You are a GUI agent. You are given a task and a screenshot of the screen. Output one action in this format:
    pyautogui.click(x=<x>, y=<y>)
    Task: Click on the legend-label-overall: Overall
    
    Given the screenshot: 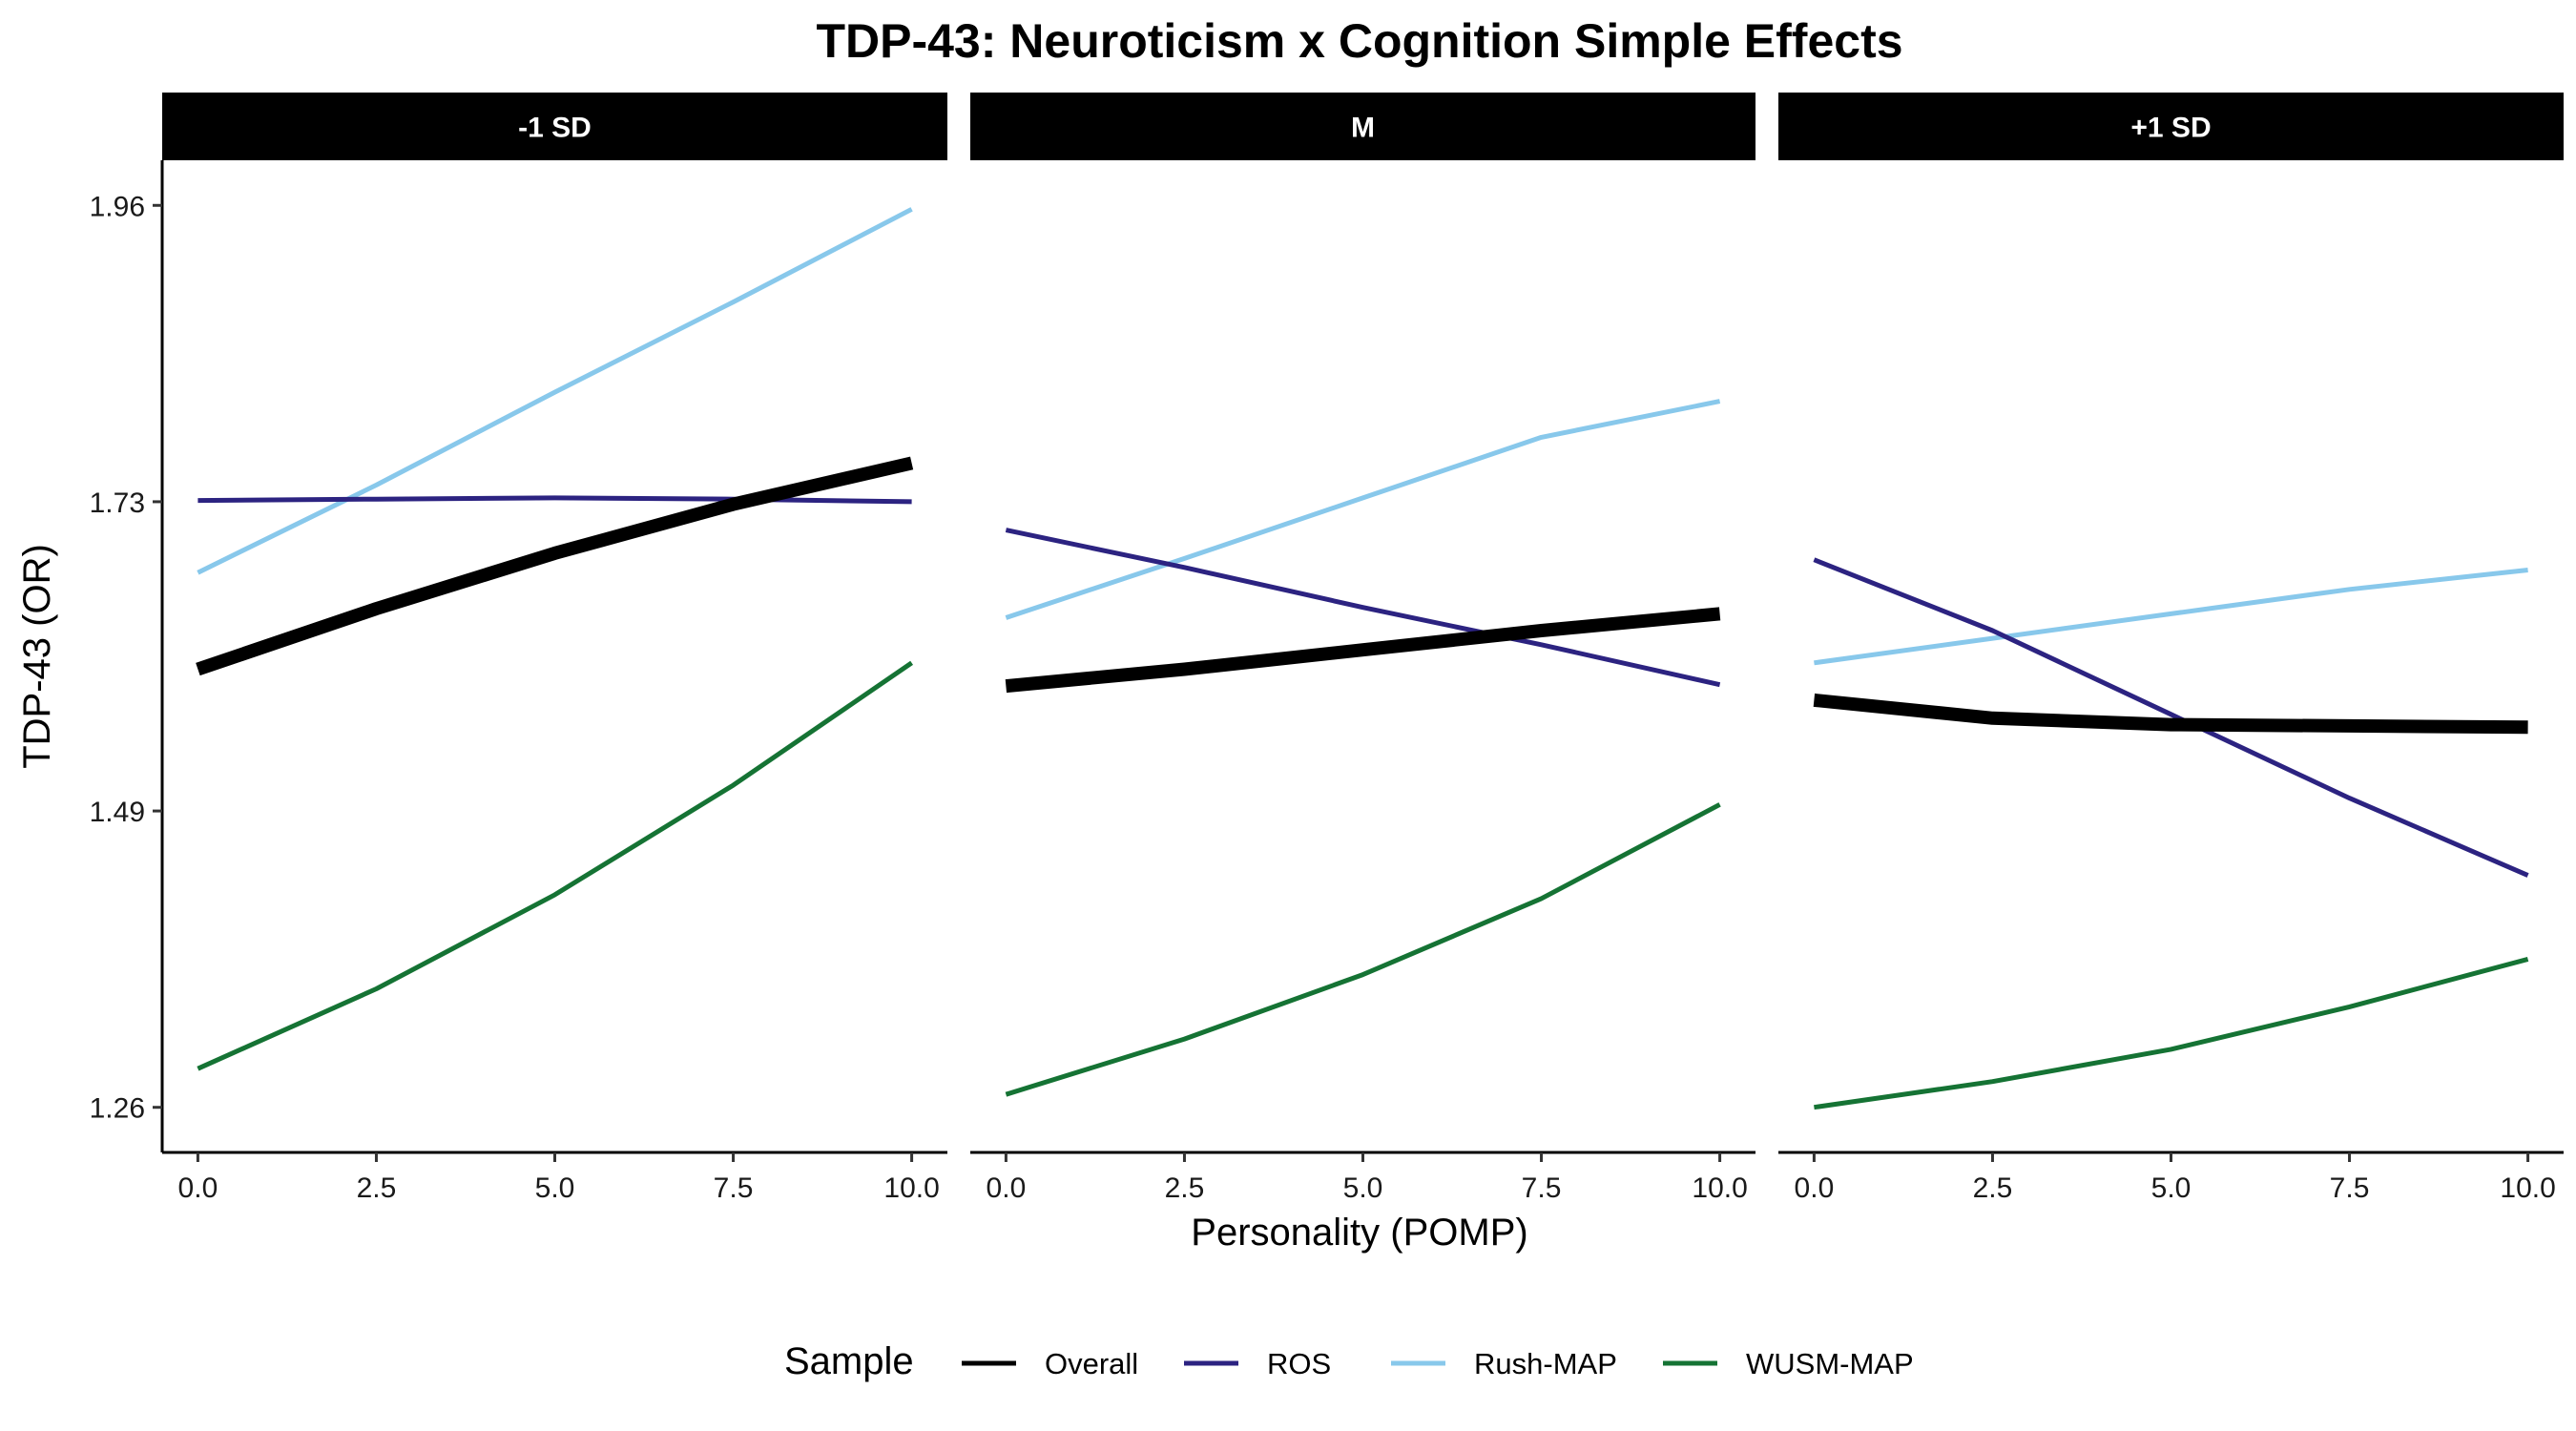 What is the action you would take?
    pyautogui.click(x=1091, y=1364)
    